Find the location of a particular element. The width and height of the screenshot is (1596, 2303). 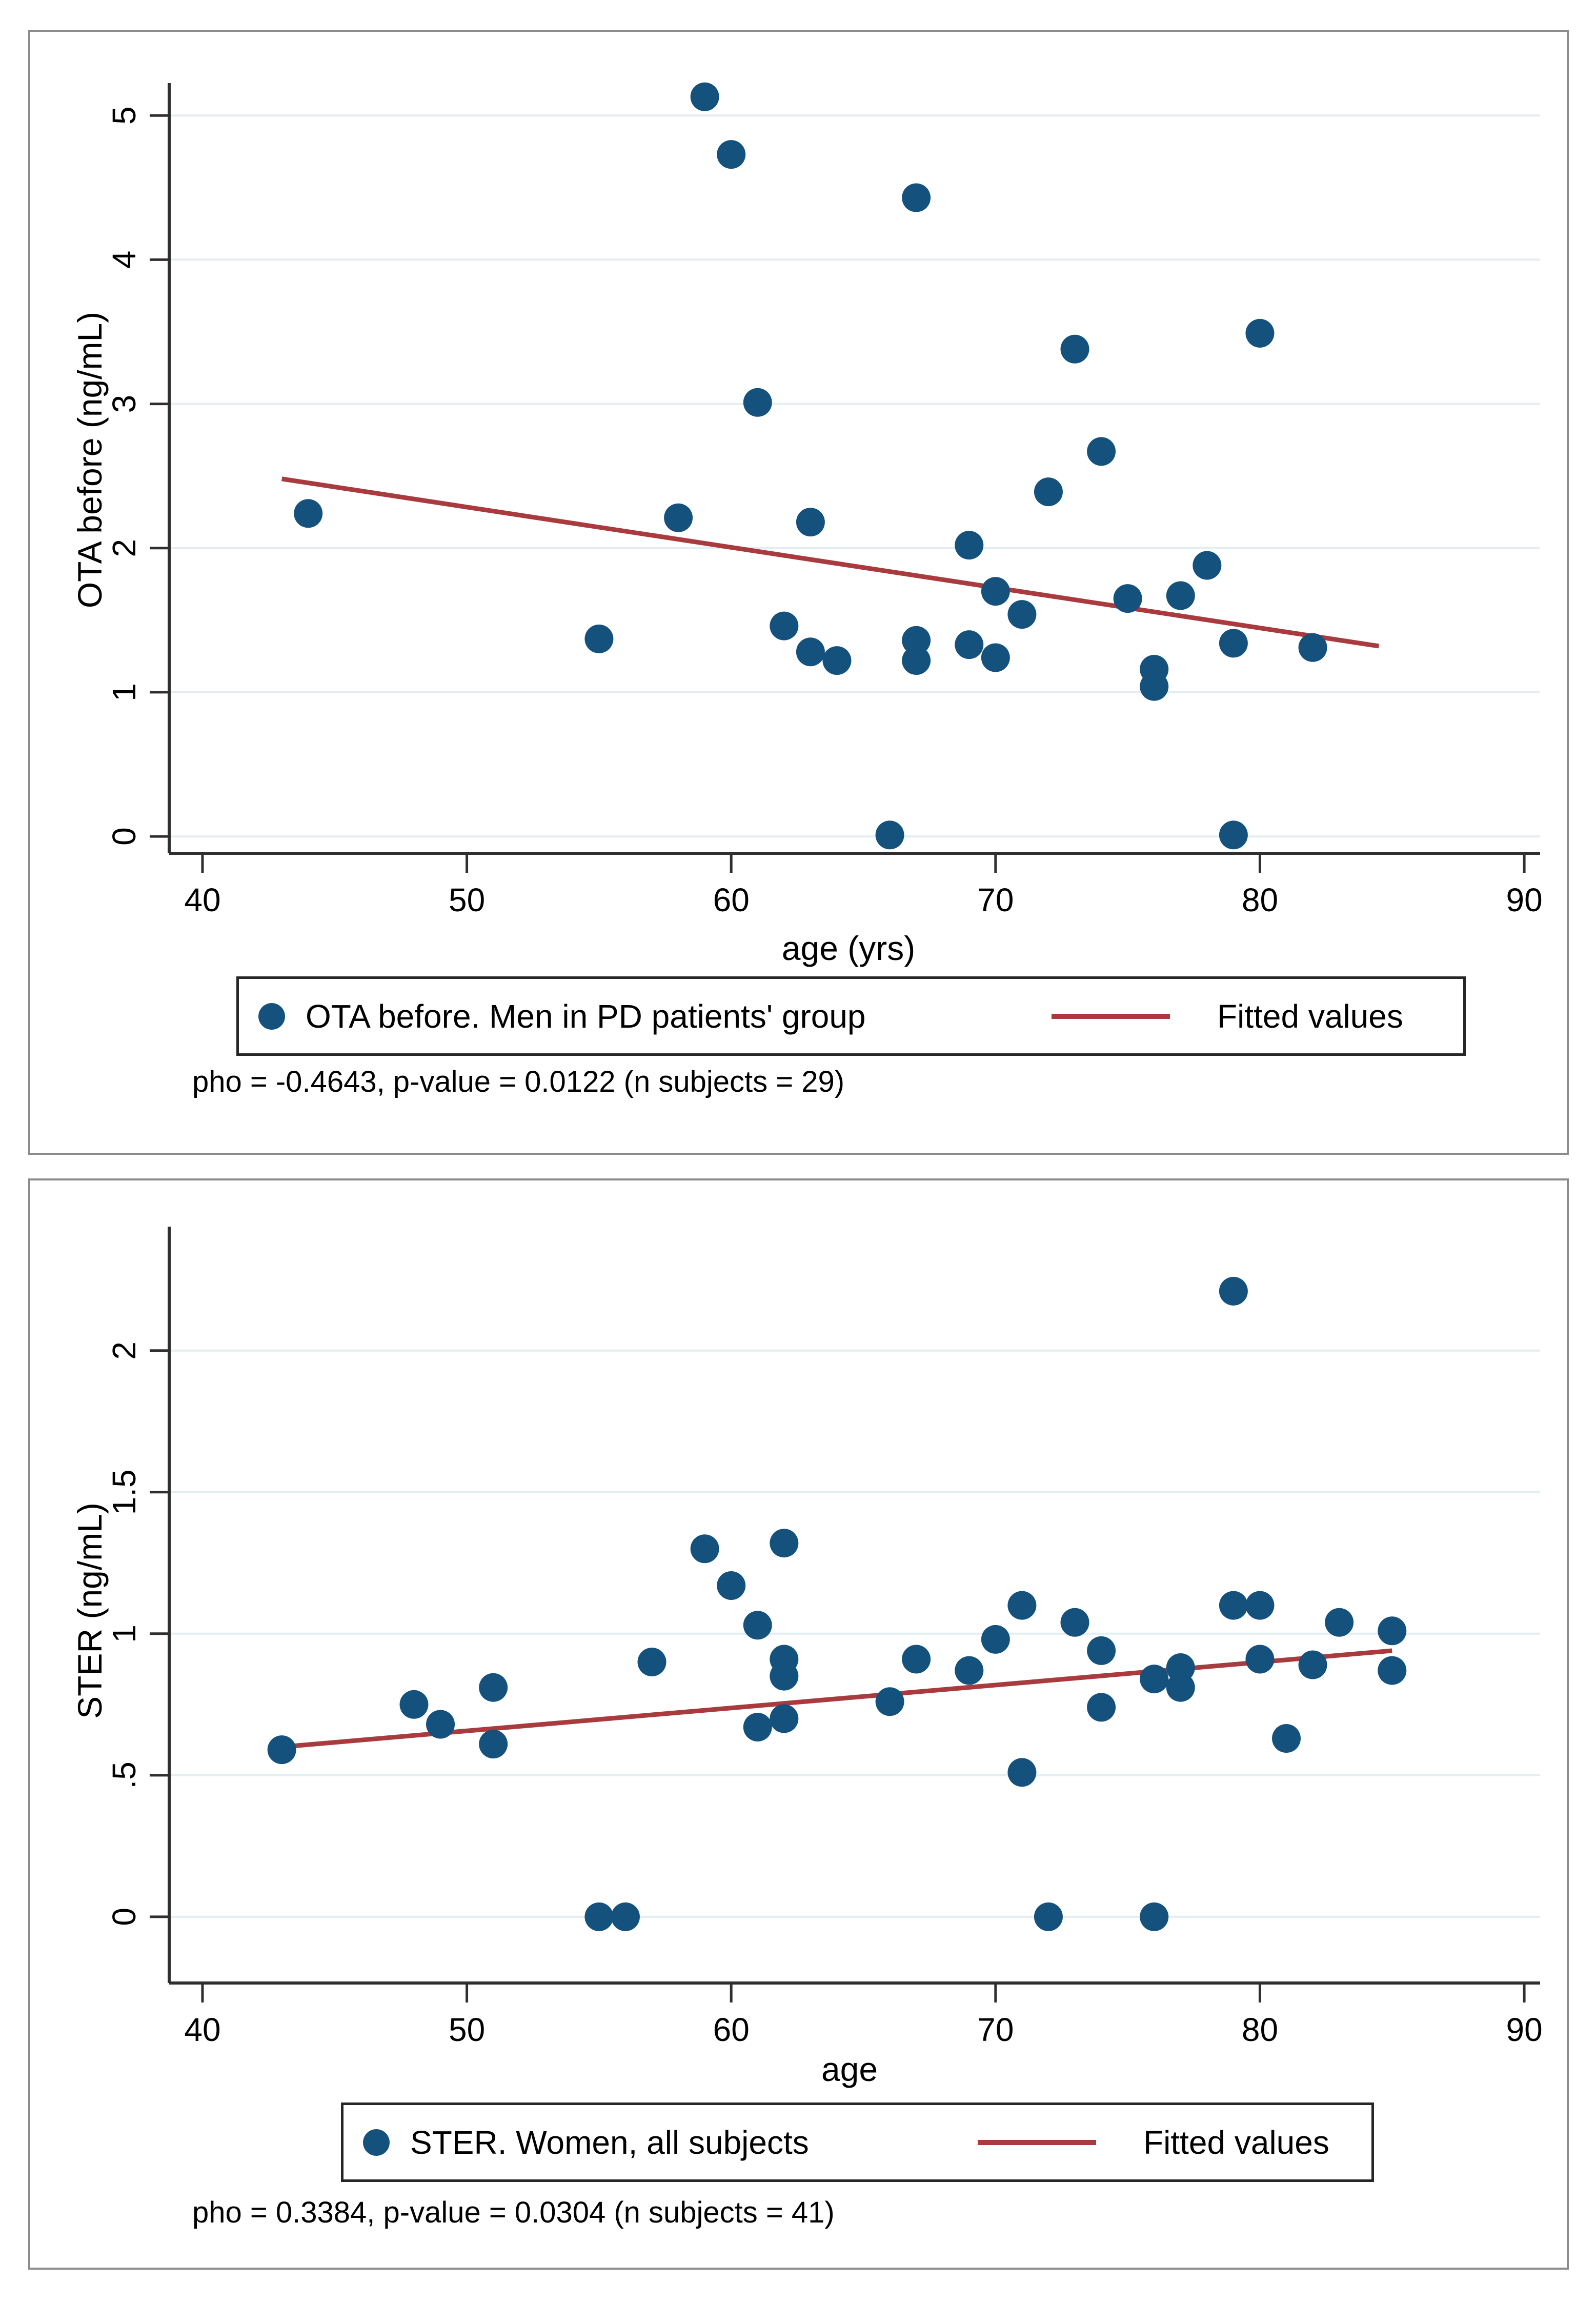

svg-text: 3 is located at coordinates (124, 404).